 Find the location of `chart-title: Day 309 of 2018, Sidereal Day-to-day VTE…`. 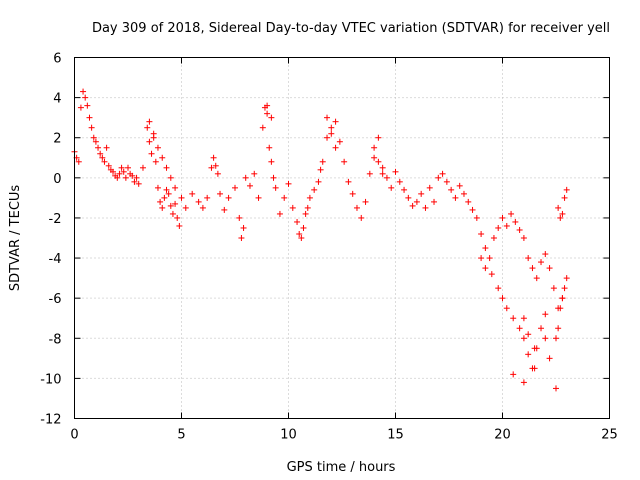

chart-title: Day 309 of 2018, Sidereal Day-to-day VTE… is located at coordinates (351, 28).